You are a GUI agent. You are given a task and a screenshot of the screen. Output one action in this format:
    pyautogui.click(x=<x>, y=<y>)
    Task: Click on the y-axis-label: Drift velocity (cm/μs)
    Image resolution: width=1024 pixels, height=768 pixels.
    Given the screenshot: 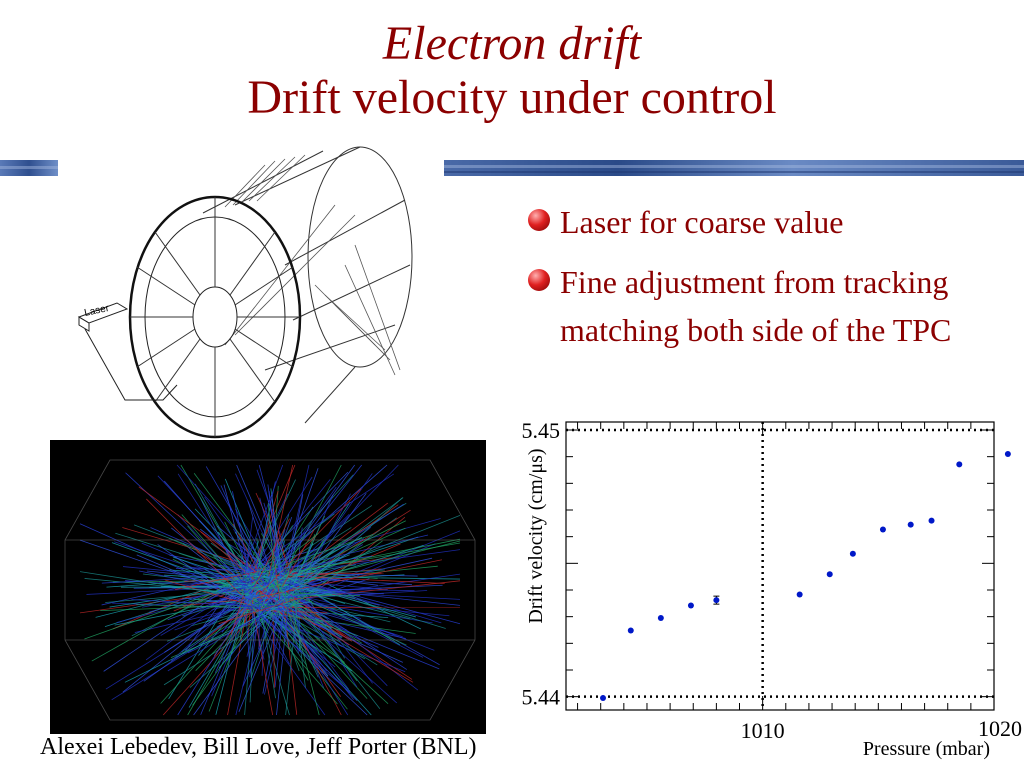 What is the action you would take?
    pyautogui.click(x=536, y=535)
    